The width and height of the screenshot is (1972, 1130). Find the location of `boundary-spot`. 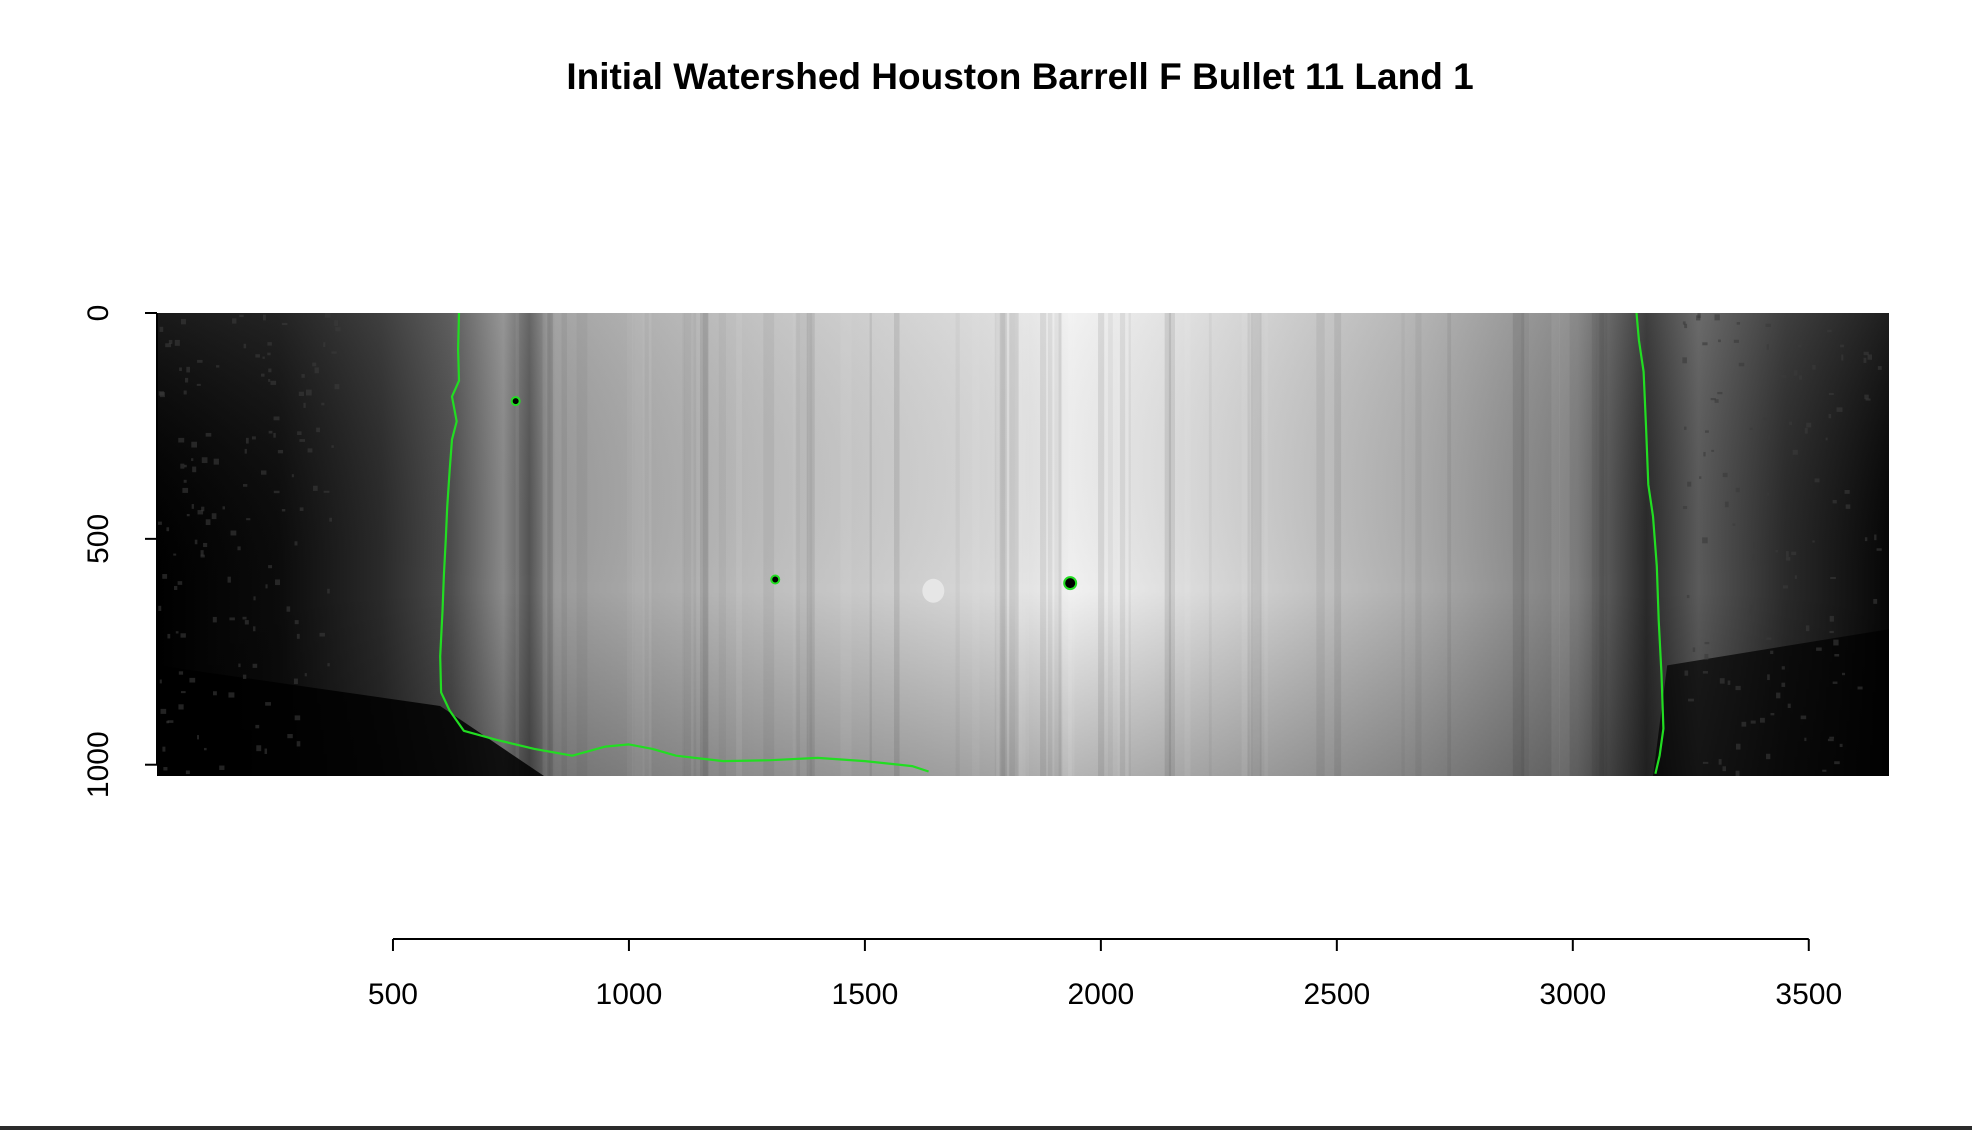

boundary-spot is located at coordinates (1070, 583).